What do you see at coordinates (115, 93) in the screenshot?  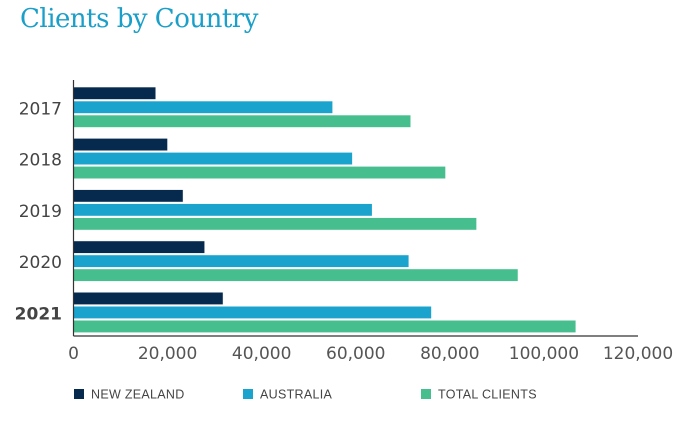 I see `bar-new-zealand-2017` at bounding box center [115, 93].